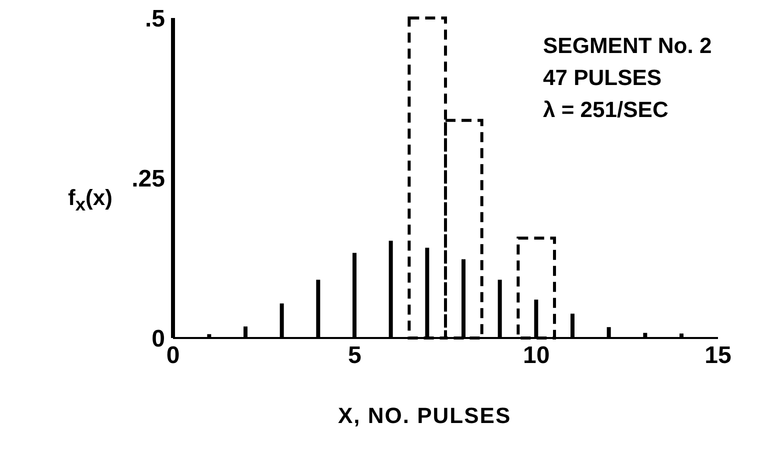  Describe the element at coordinates (536, 356) in the screenshot. I see `x-tick-label: 10` at that location.